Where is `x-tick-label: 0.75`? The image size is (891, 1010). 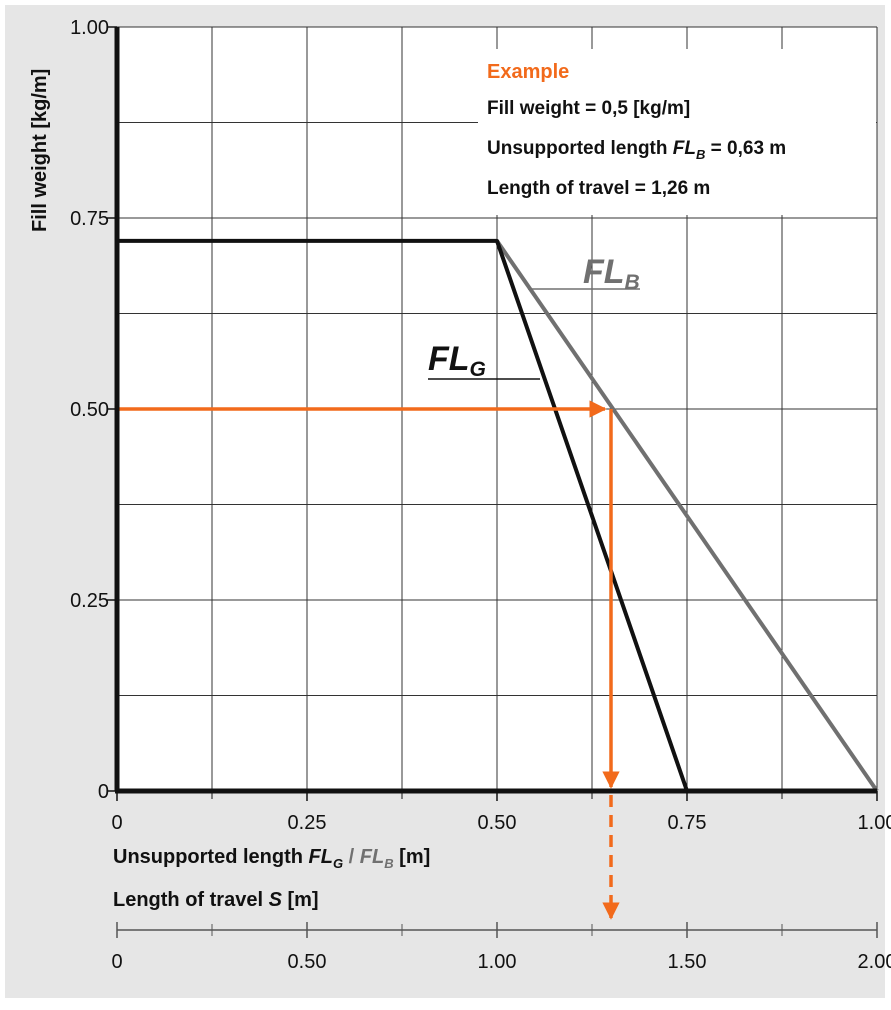 x-tick-label: 0.75 is located at coordinates (687, 823).